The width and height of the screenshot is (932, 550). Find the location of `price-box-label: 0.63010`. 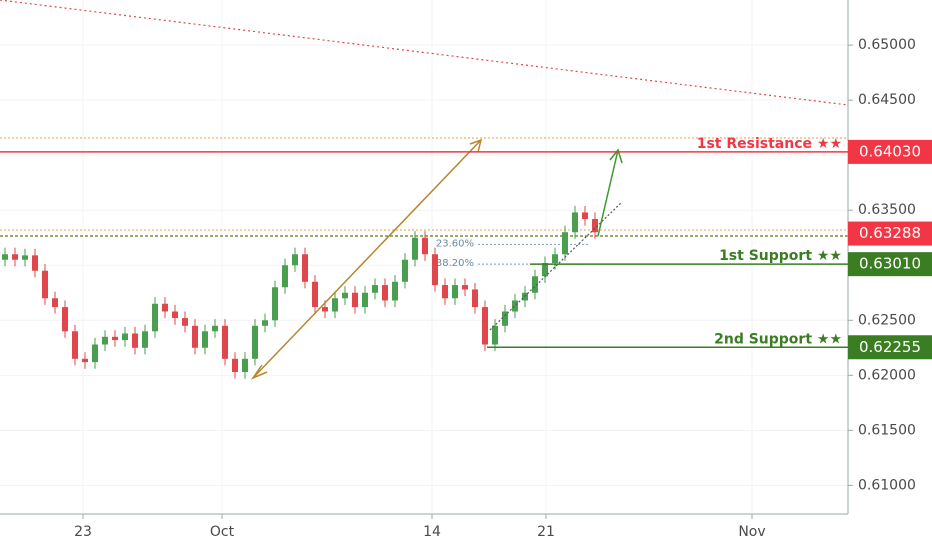

price-box-label: 0.63010 is located at coordinates (890, 264).